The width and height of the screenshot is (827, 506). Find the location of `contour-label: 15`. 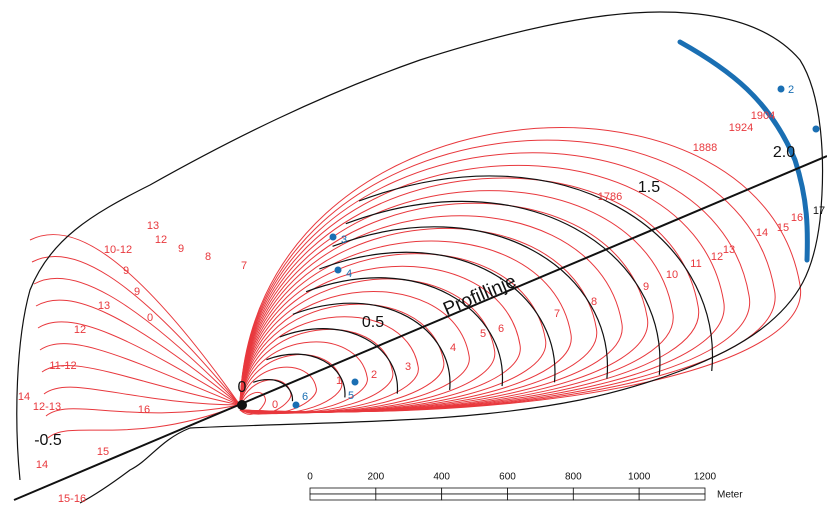

contour-label: 15 is located at coordinates (103, 452).